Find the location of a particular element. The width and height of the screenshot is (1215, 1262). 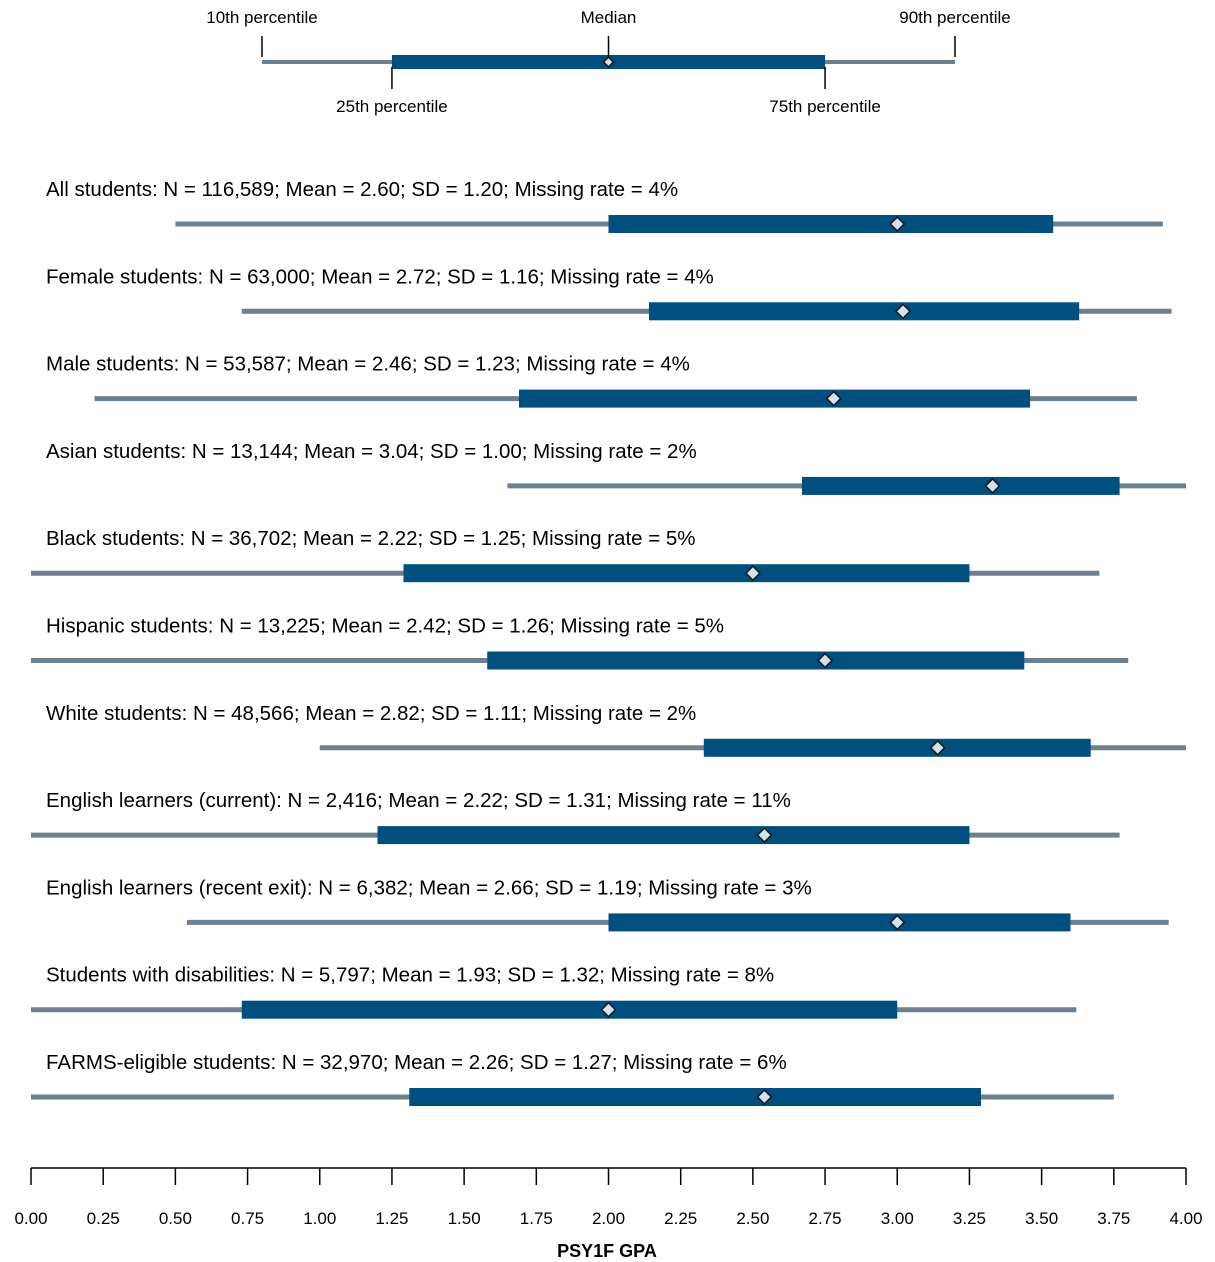

x-tick-label: 3.75 is located at coordinates (1113, 1218).